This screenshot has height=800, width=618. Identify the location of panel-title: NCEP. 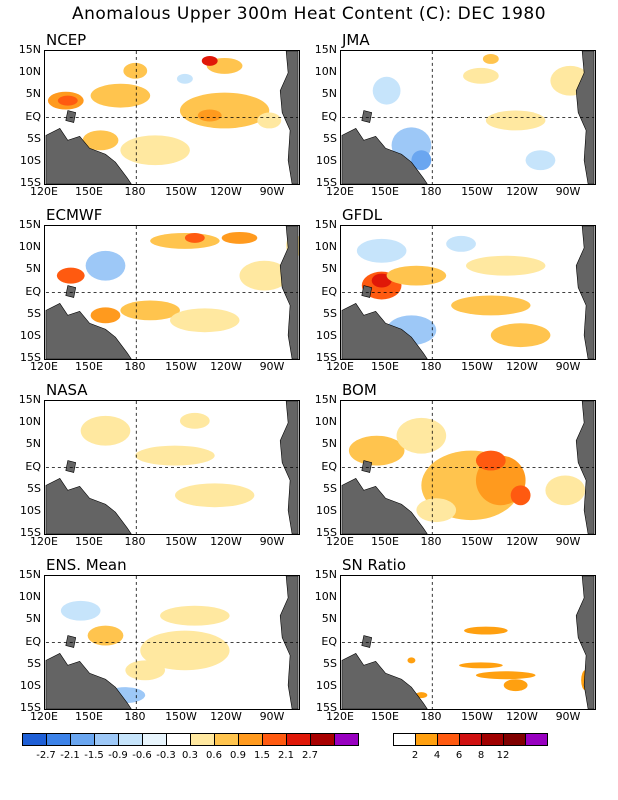
(66, 40).